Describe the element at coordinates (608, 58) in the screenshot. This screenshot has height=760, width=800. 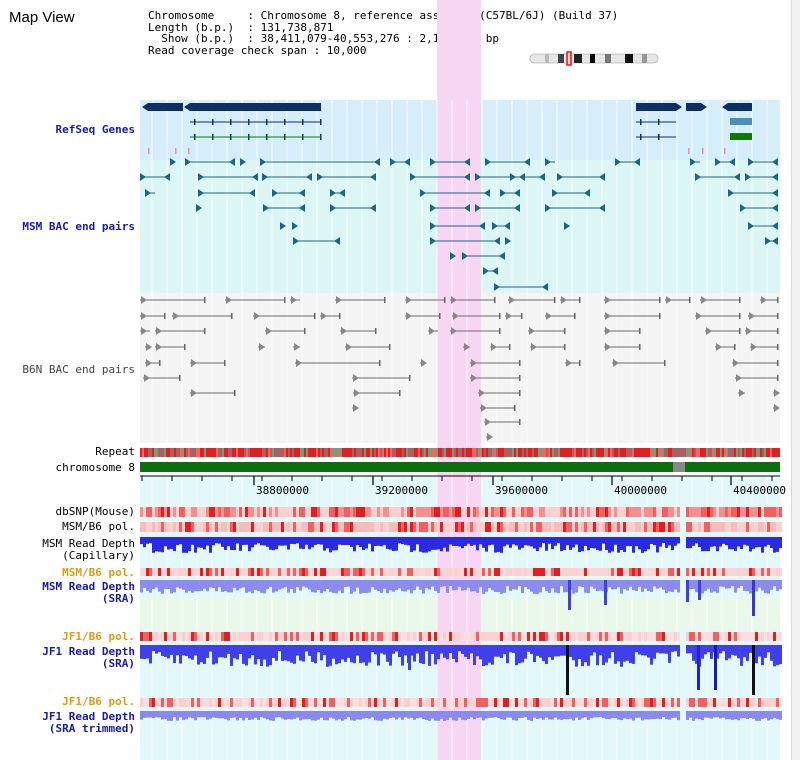
I see `ideogram-band` at that location.